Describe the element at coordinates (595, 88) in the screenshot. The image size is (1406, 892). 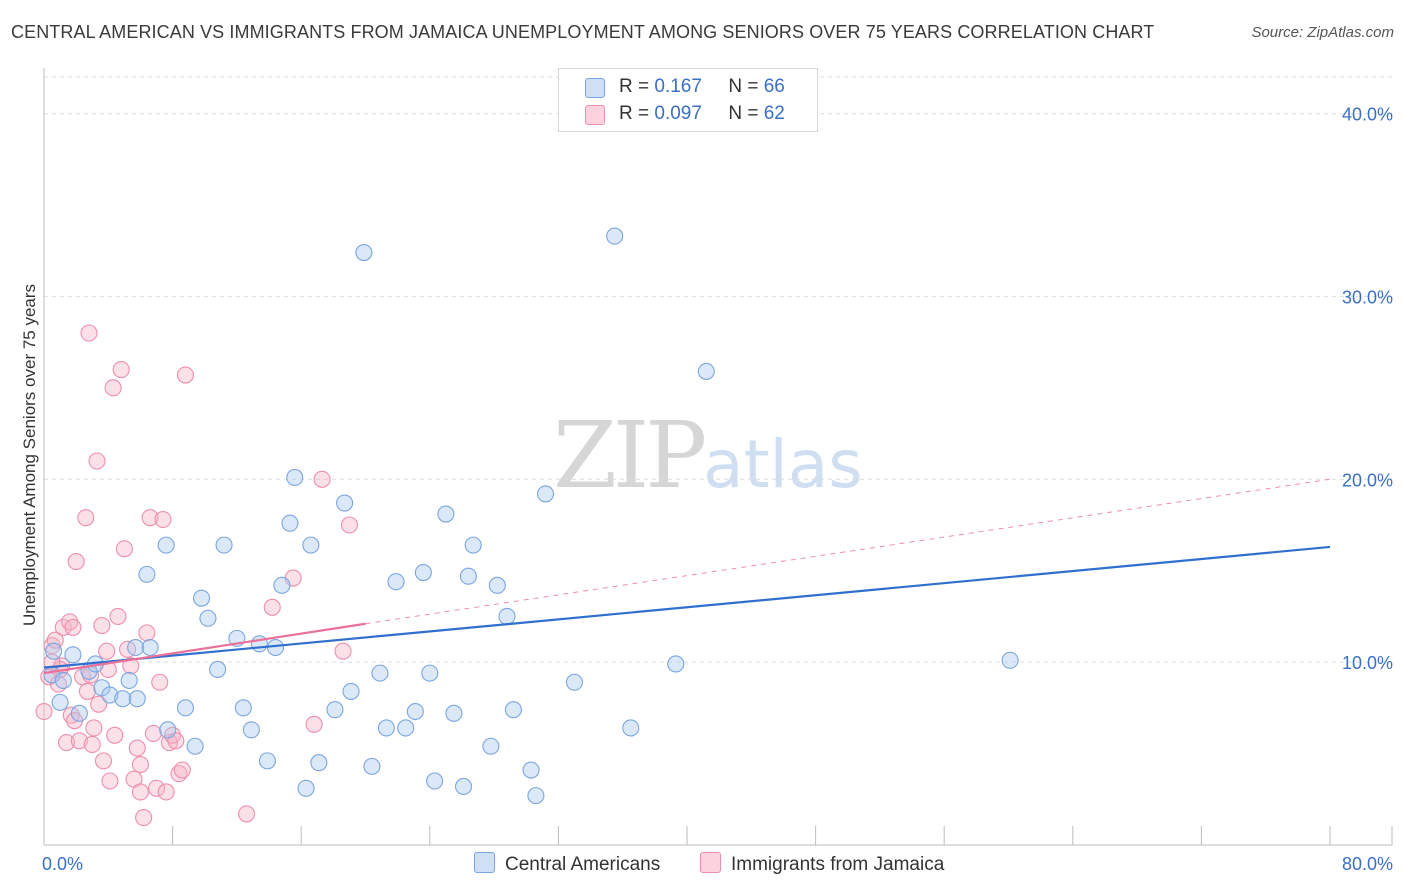
I see `legend-swatch-blue` at that location.